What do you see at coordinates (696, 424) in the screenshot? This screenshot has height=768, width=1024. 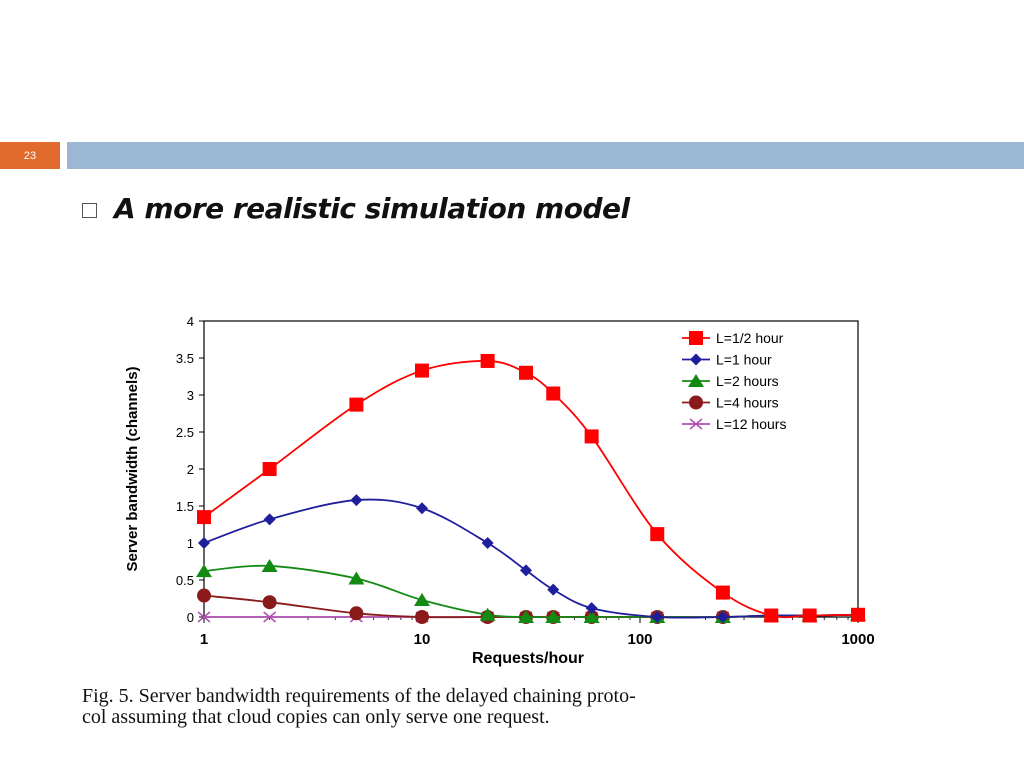 I see `legend-marker-l-12-hours` at bounding box center [696, 424].